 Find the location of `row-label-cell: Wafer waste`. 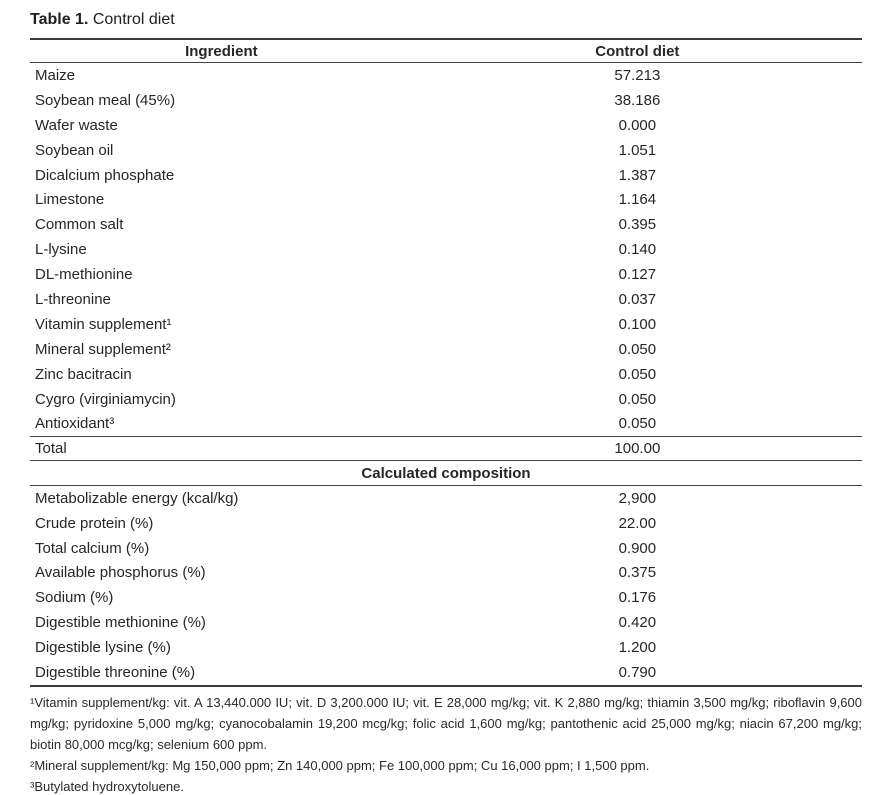

row-label-cell: Wafer waste is located at coordinates (76, 125).